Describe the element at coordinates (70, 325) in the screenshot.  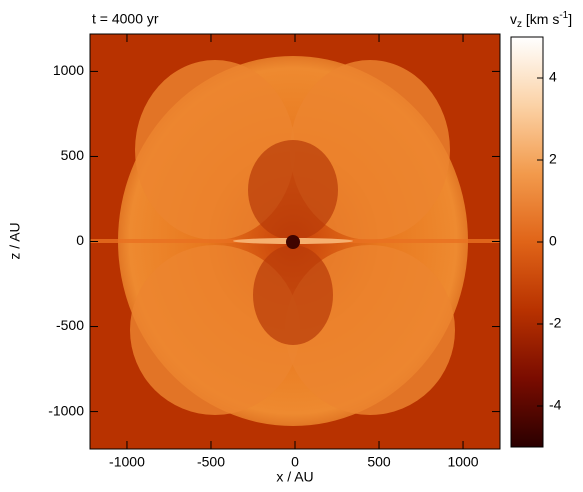
I see `y-tick-label: -500` at that location.